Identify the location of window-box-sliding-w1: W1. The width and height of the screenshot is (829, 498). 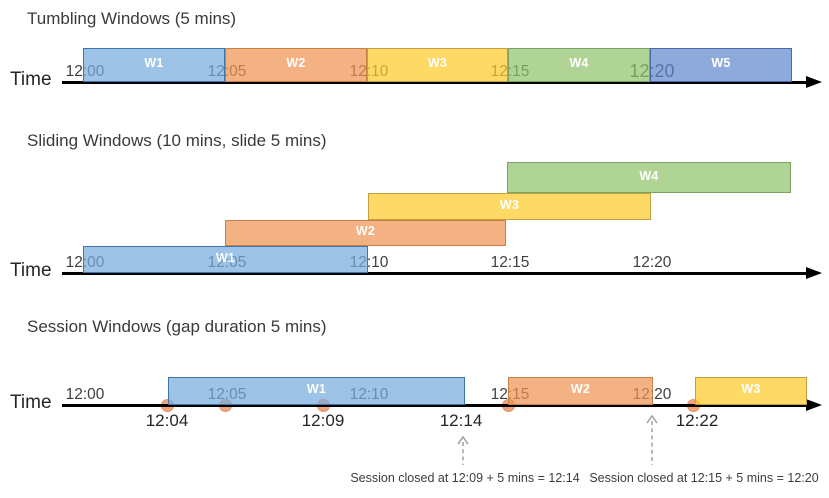
(225, 259).